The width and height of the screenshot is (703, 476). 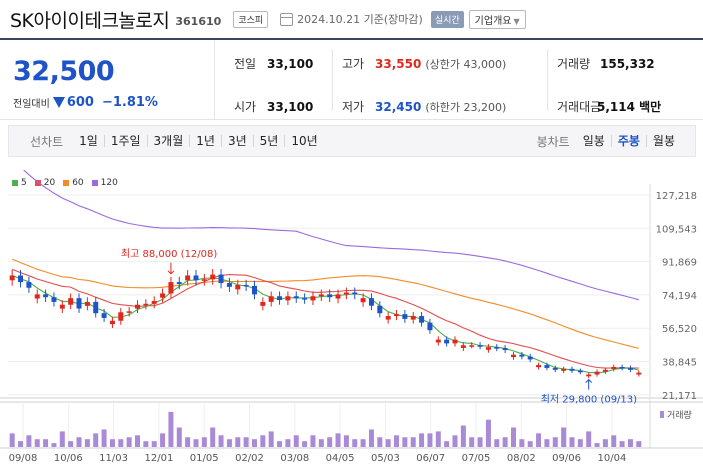 I want to click on monthly-candle-button: 월봉, so click(x=663, y=141).